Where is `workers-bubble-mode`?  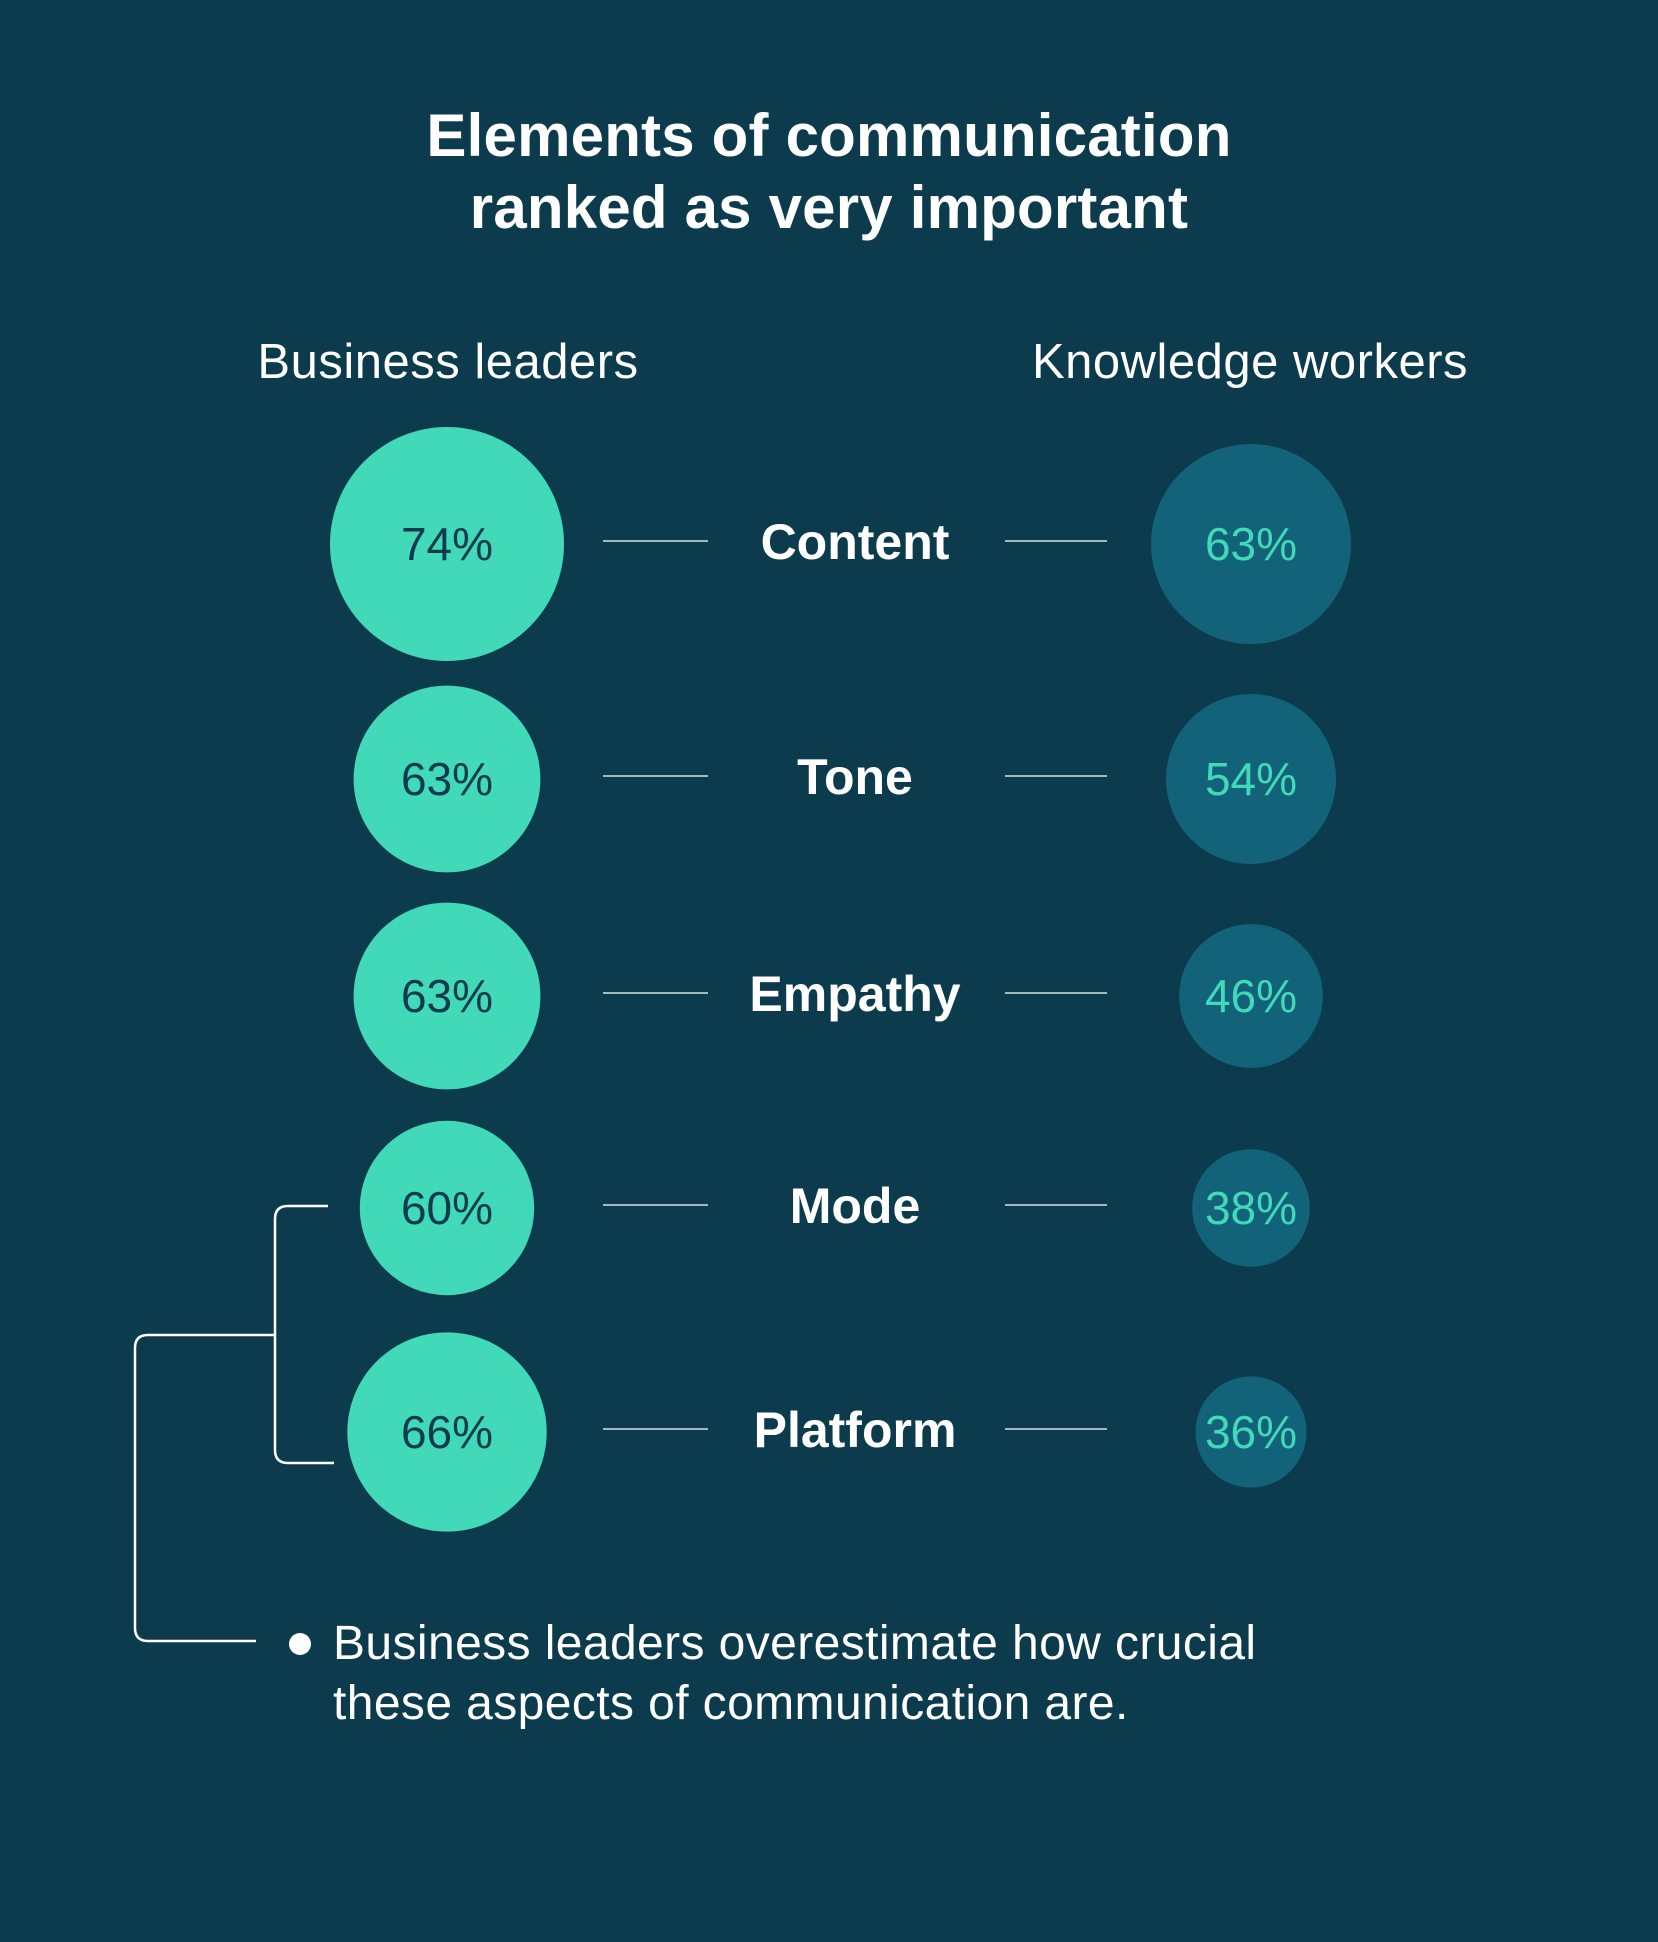 workers-bubble-mode is located at coordinates (1251, 1208).